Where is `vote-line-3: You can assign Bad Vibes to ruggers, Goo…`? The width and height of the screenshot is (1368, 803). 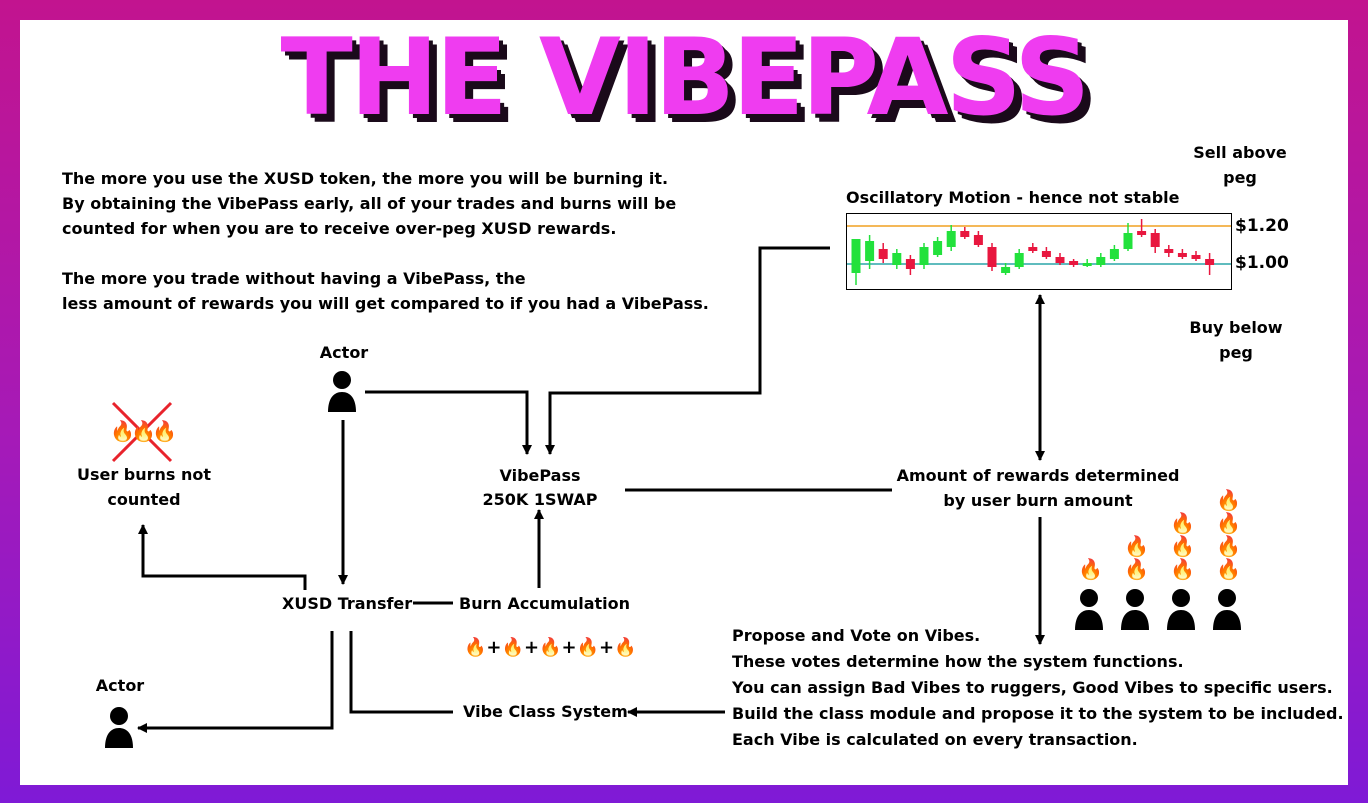 vote-line-3: You can assign Bad Vibes to ruggers, Goo… is located at coordinates (1032, 687).